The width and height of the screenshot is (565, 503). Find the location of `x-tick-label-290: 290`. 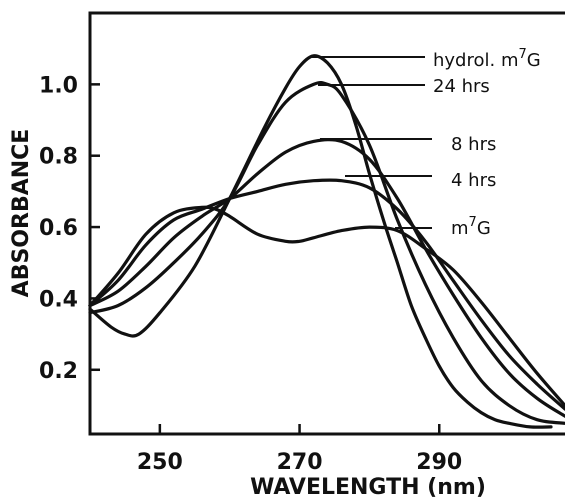

x-tick-label-290: 290 is located at coordinates (439, 462).